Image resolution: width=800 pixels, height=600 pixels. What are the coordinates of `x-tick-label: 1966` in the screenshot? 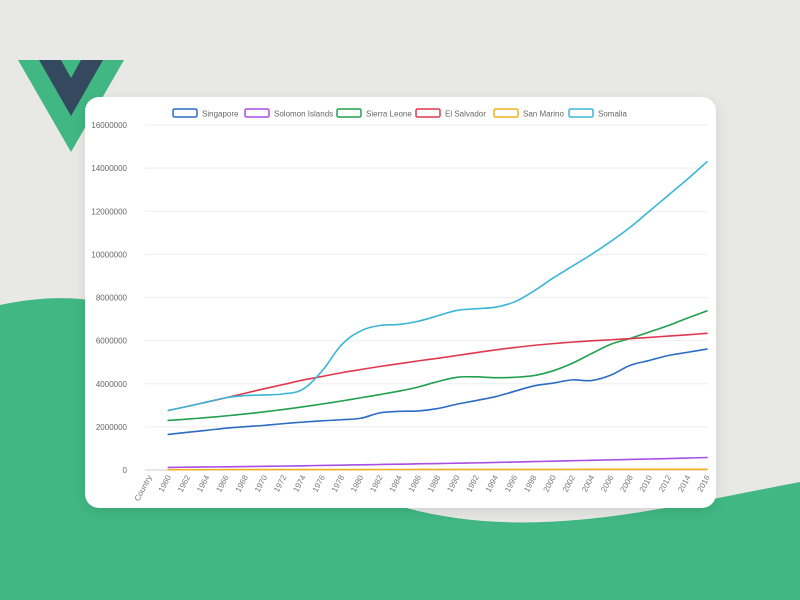 It's located at (222, 483).